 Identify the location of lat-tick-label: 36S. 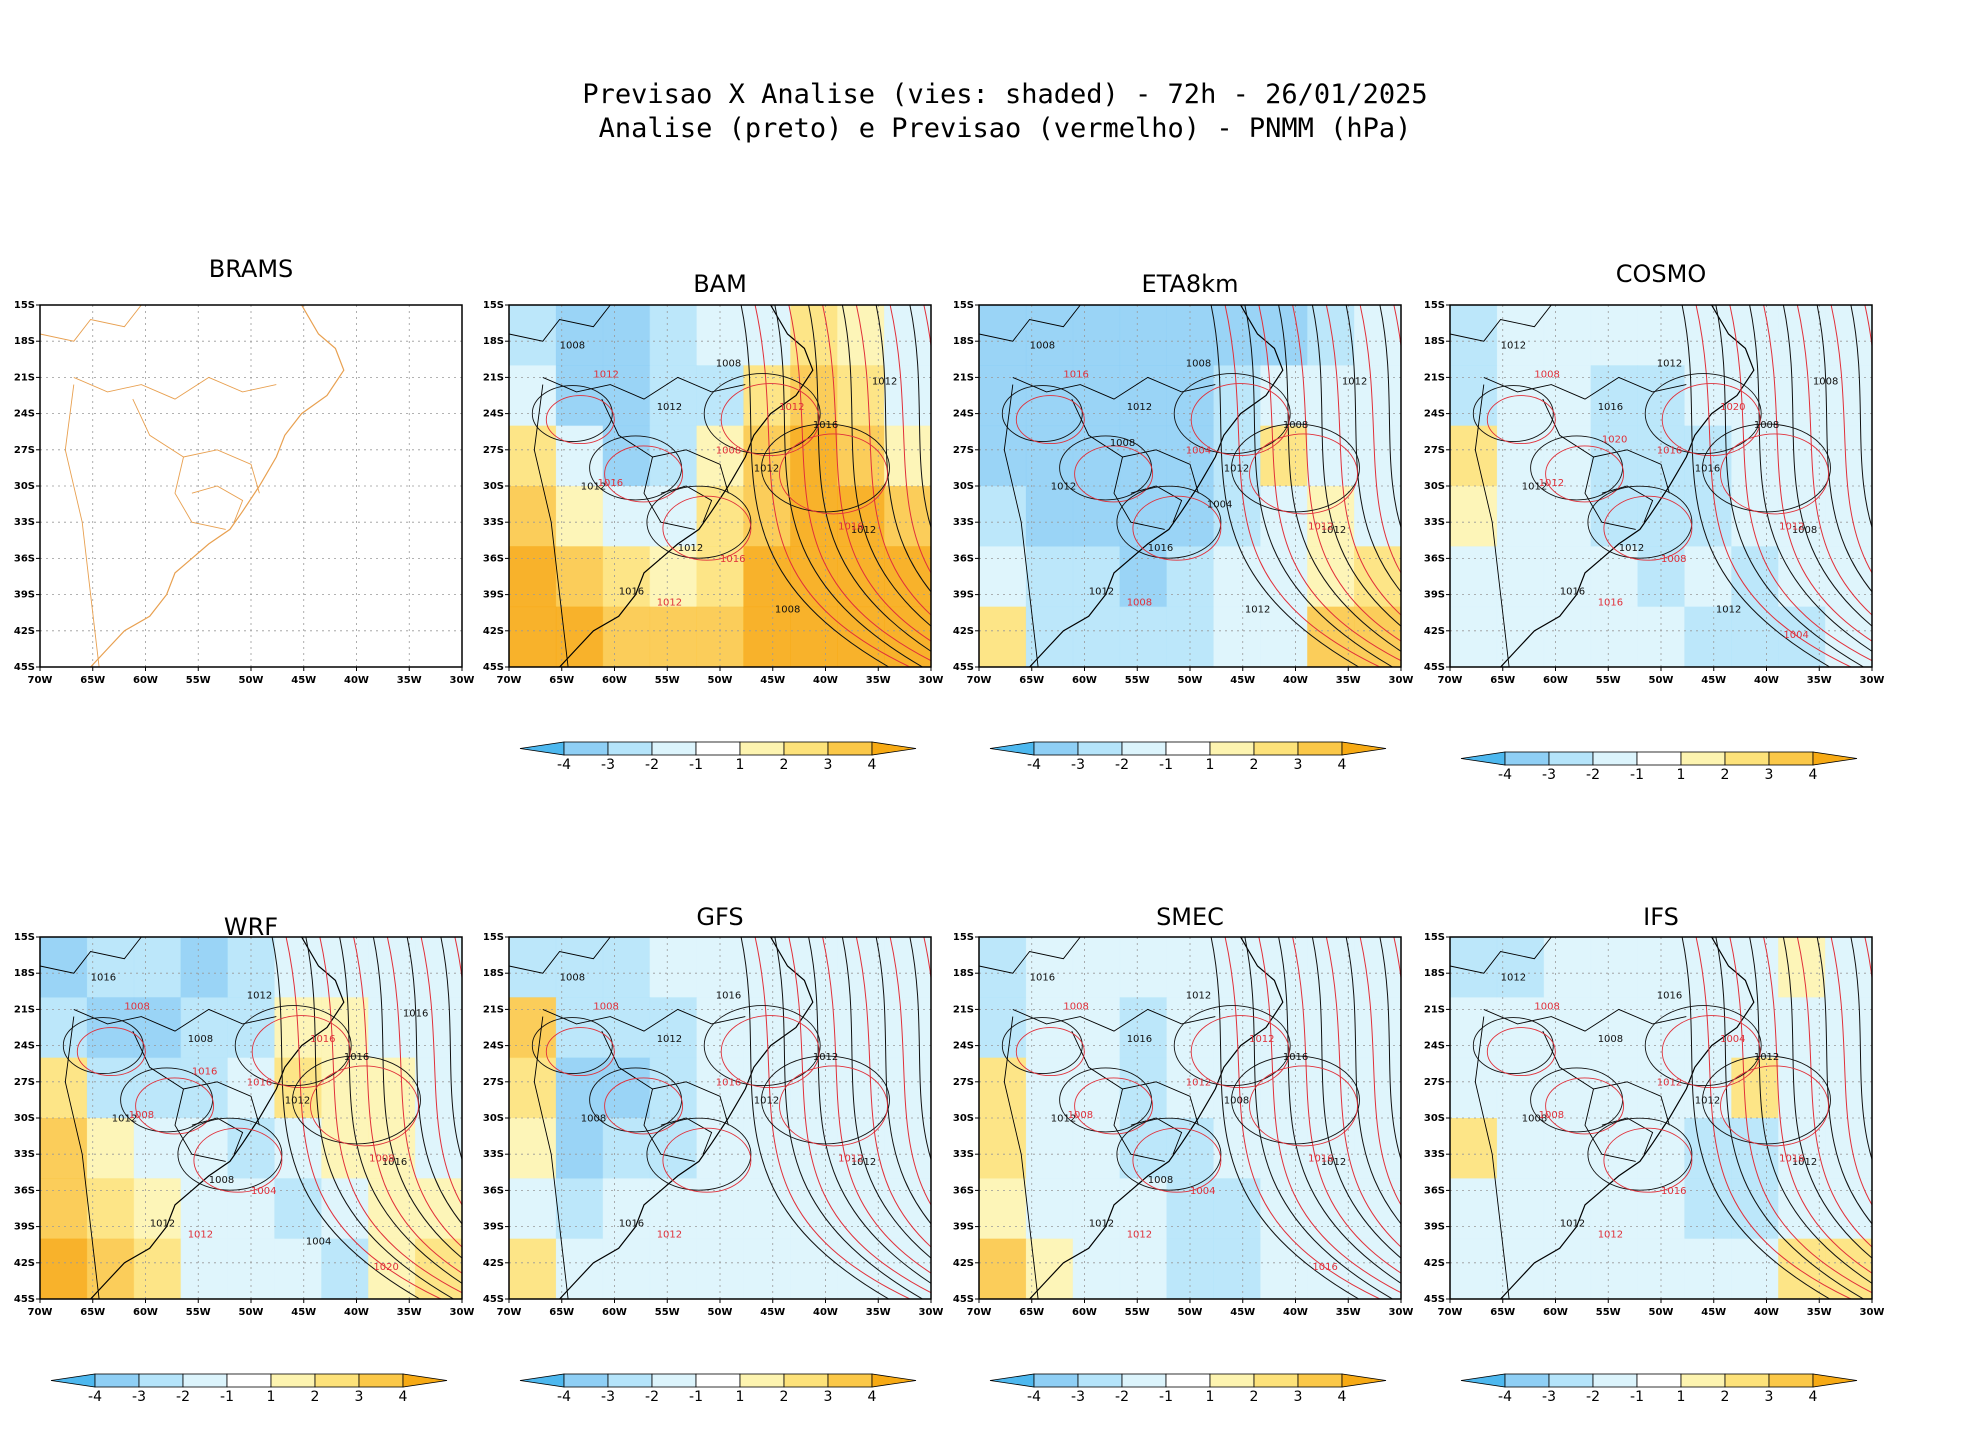
(24, 1190).